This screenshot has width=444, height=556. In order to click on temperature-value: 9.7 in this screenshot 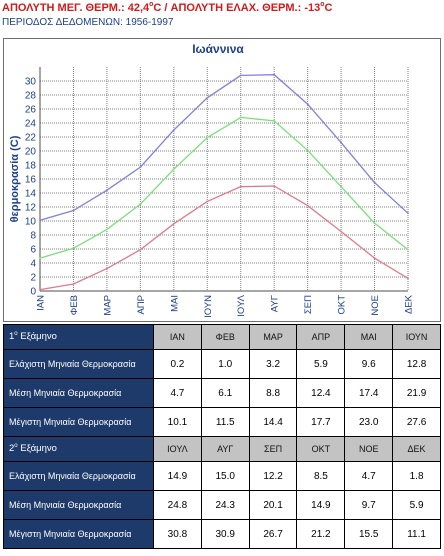, I will do `click(369, 505)`.